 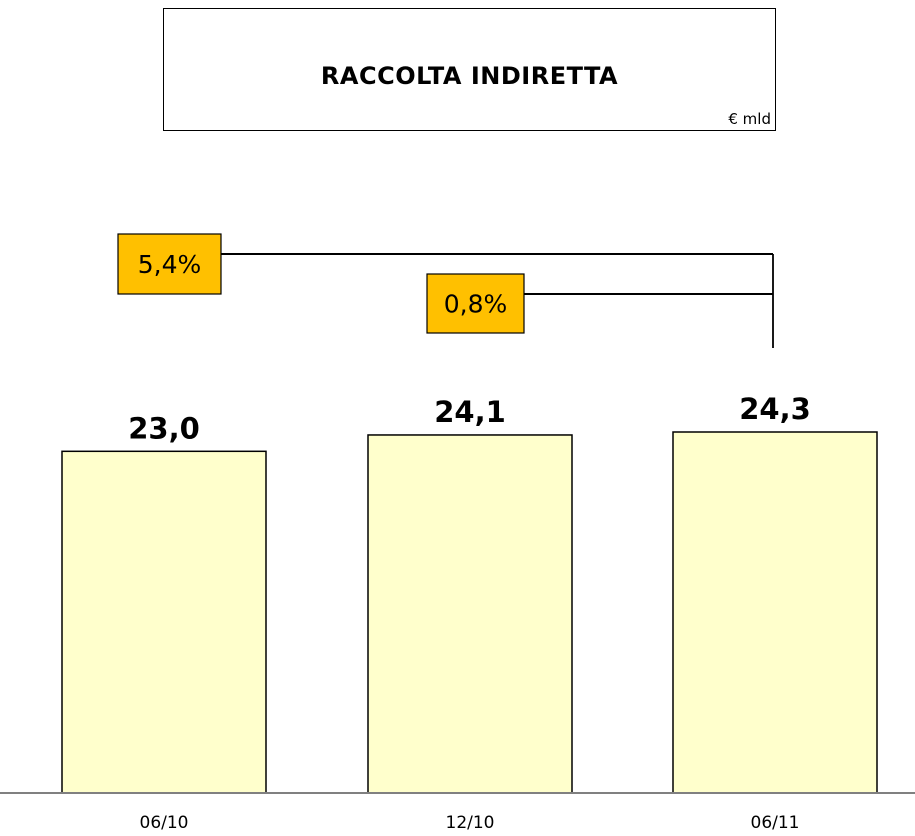 I want to click on value-label: 24,3, so click(x=775, y=409).